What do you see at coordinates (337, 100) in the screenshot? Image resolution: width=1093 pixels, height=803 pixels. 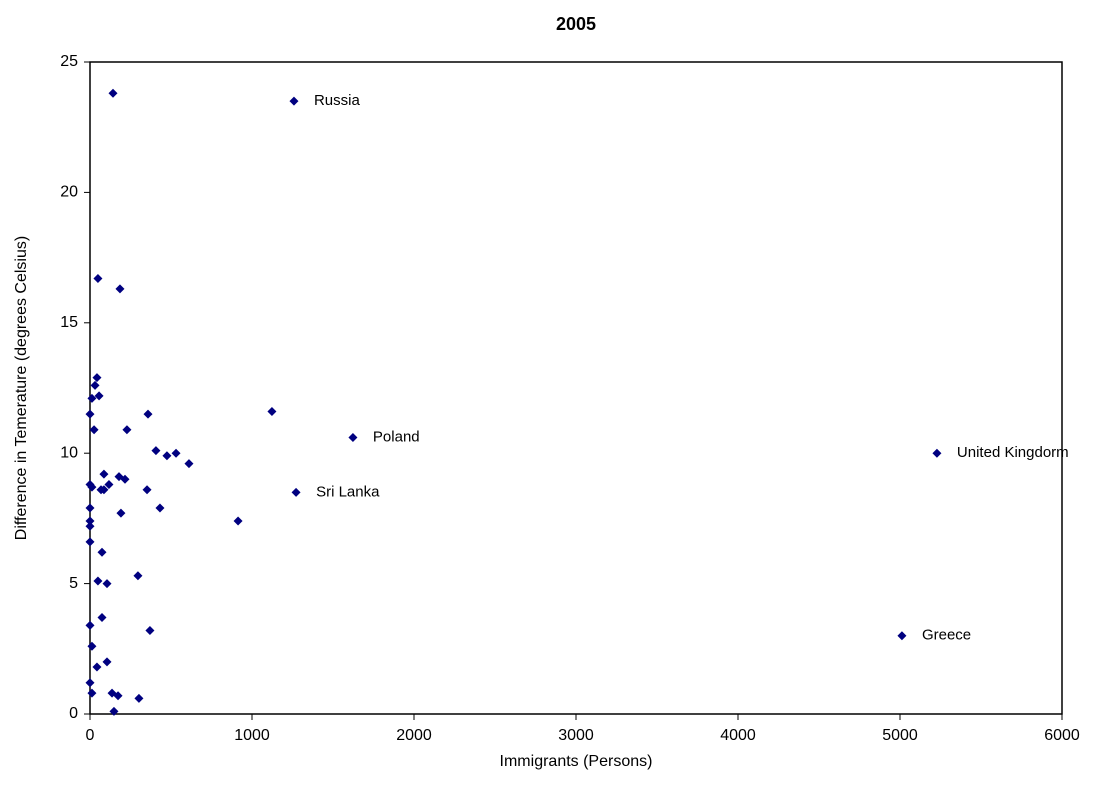 I see `point-label: Russia` at bounding box center [337, 100].